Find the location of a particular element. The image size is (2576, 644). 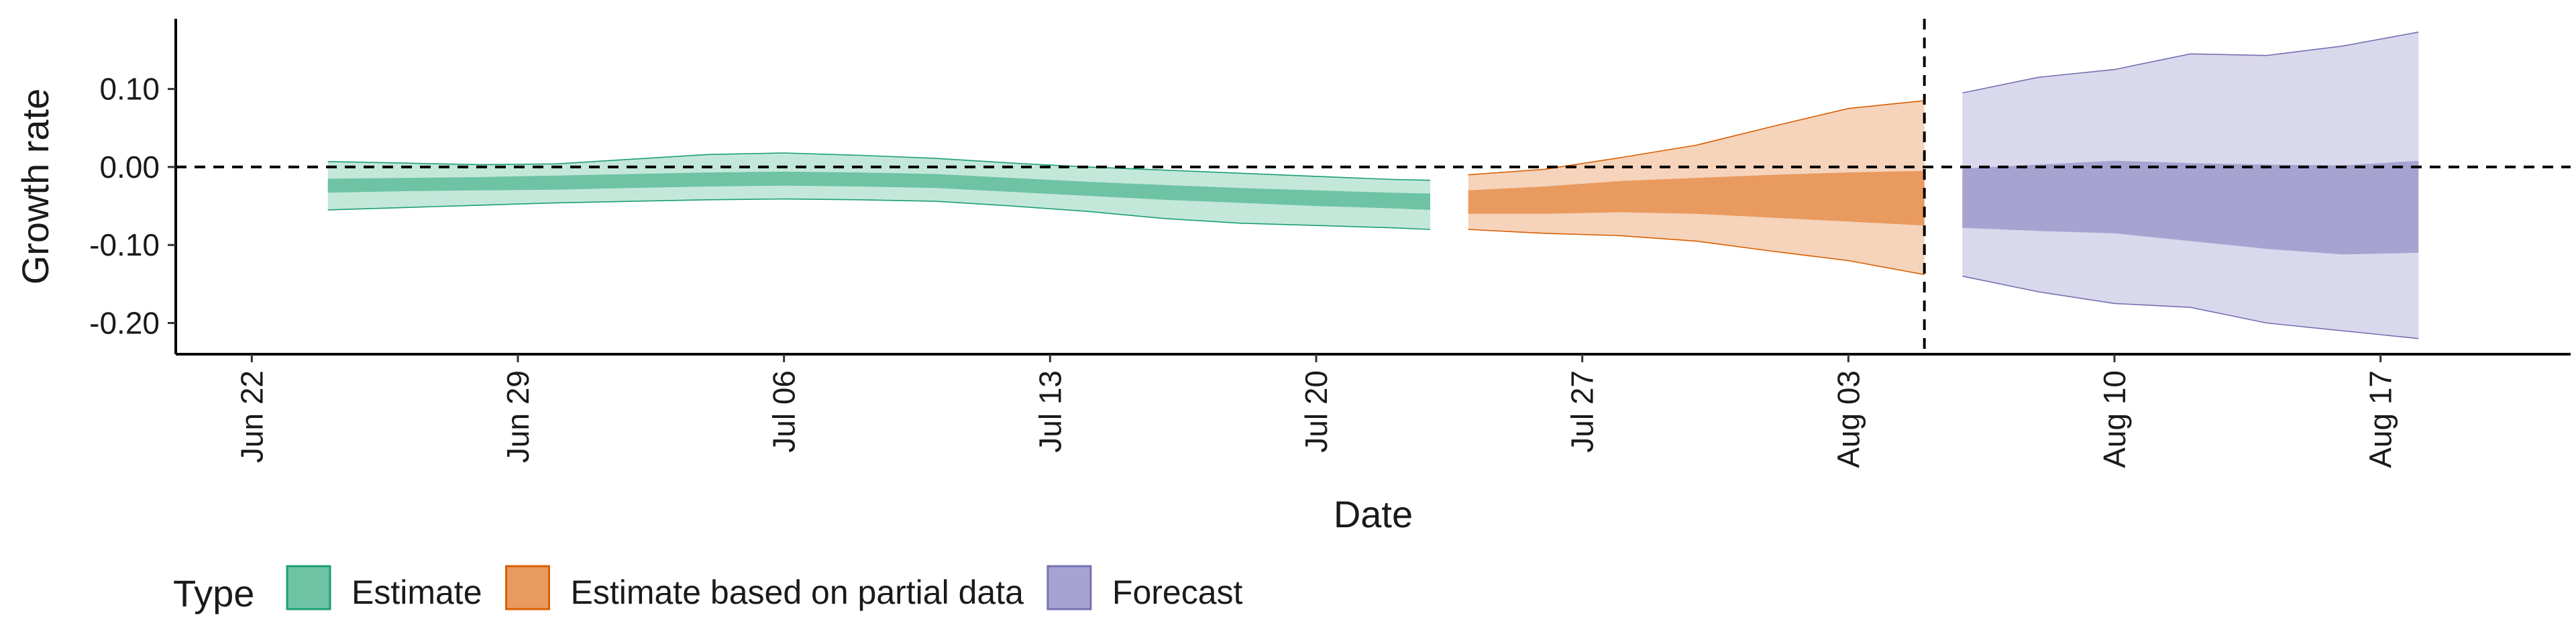

legend-label-estimate: Estimate is located at coordinates (417, 592).